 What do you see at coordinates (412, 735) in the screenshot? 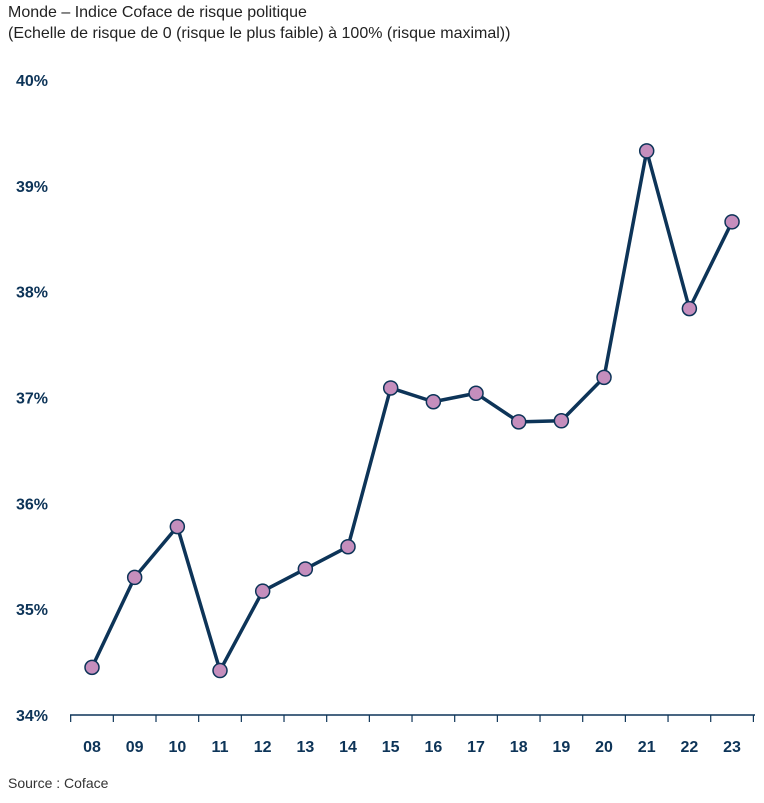
I see `x-axis: 08 09 10 11 12 13 14 15 16 17 18 19 20 21 22 23` at bounding box center [412, 735].